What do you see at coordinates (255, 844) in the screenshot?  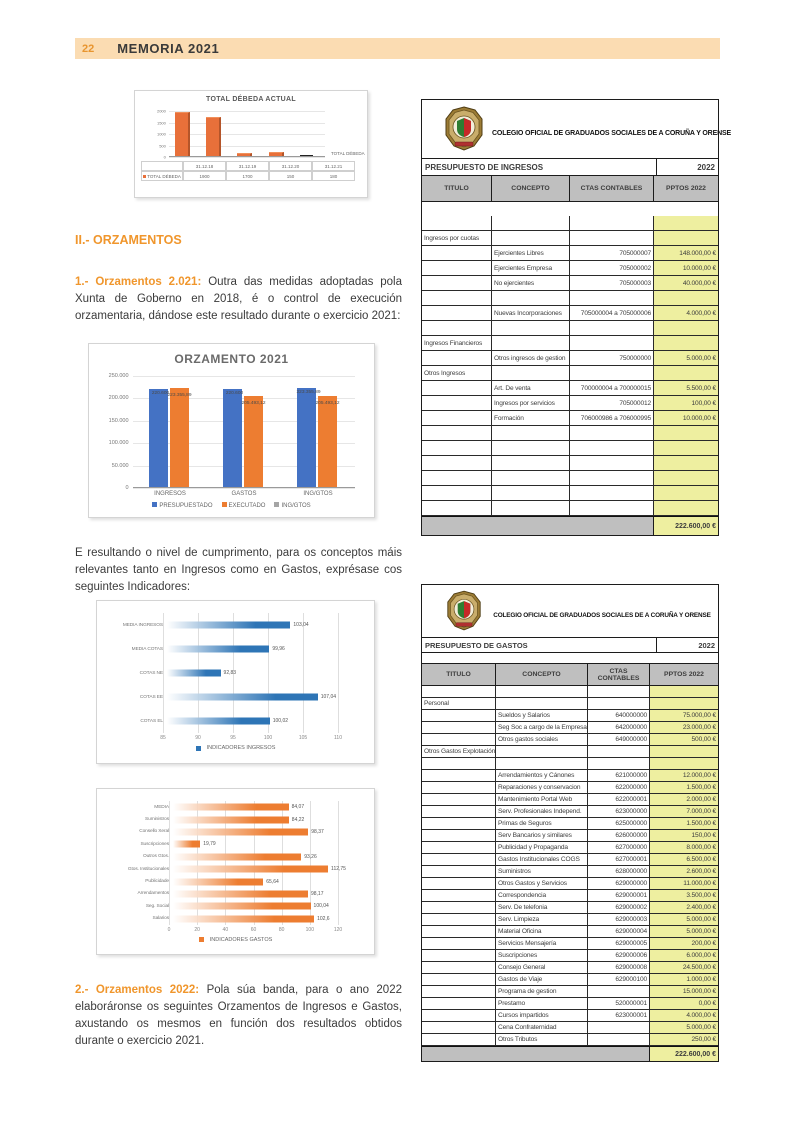 I see `bar-track: 19,79` at bounding box center [255, 844].